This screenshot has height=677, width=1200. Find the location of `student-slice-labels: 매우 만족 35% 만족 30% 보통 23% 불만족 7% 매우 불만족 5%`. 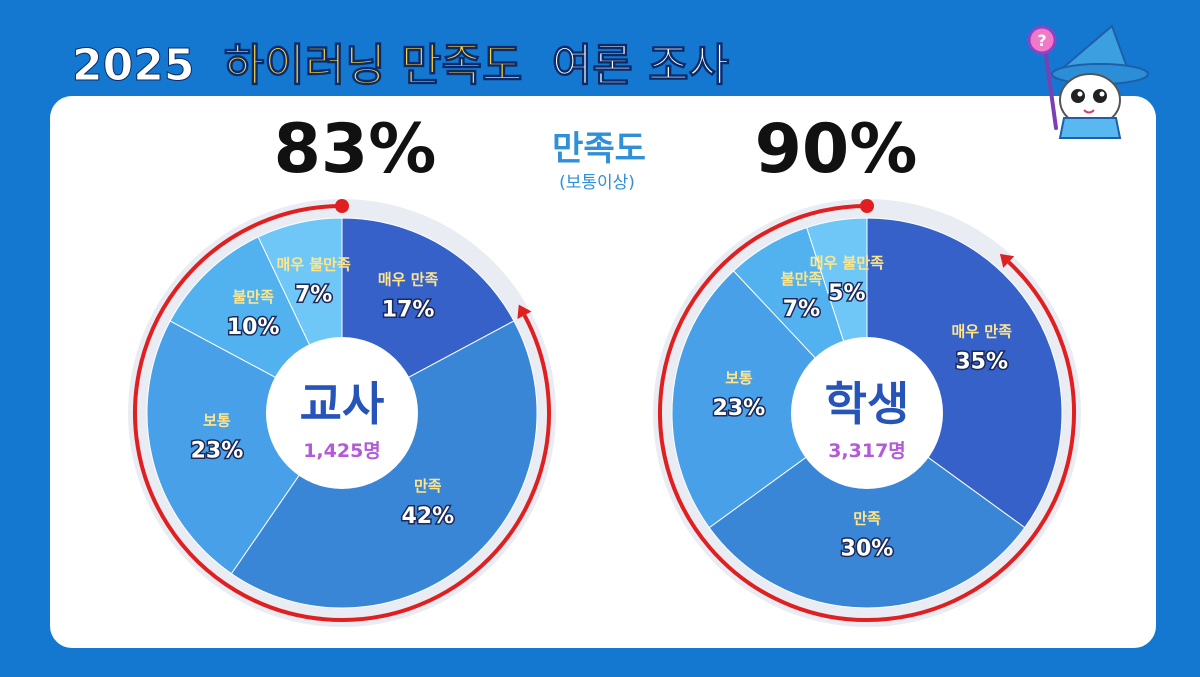

student-slice-labels: 매우 만족 35% 만족 30% 보통 23% 불만족 7% 매우 불만족 5% is located at coordinates (861, 408).